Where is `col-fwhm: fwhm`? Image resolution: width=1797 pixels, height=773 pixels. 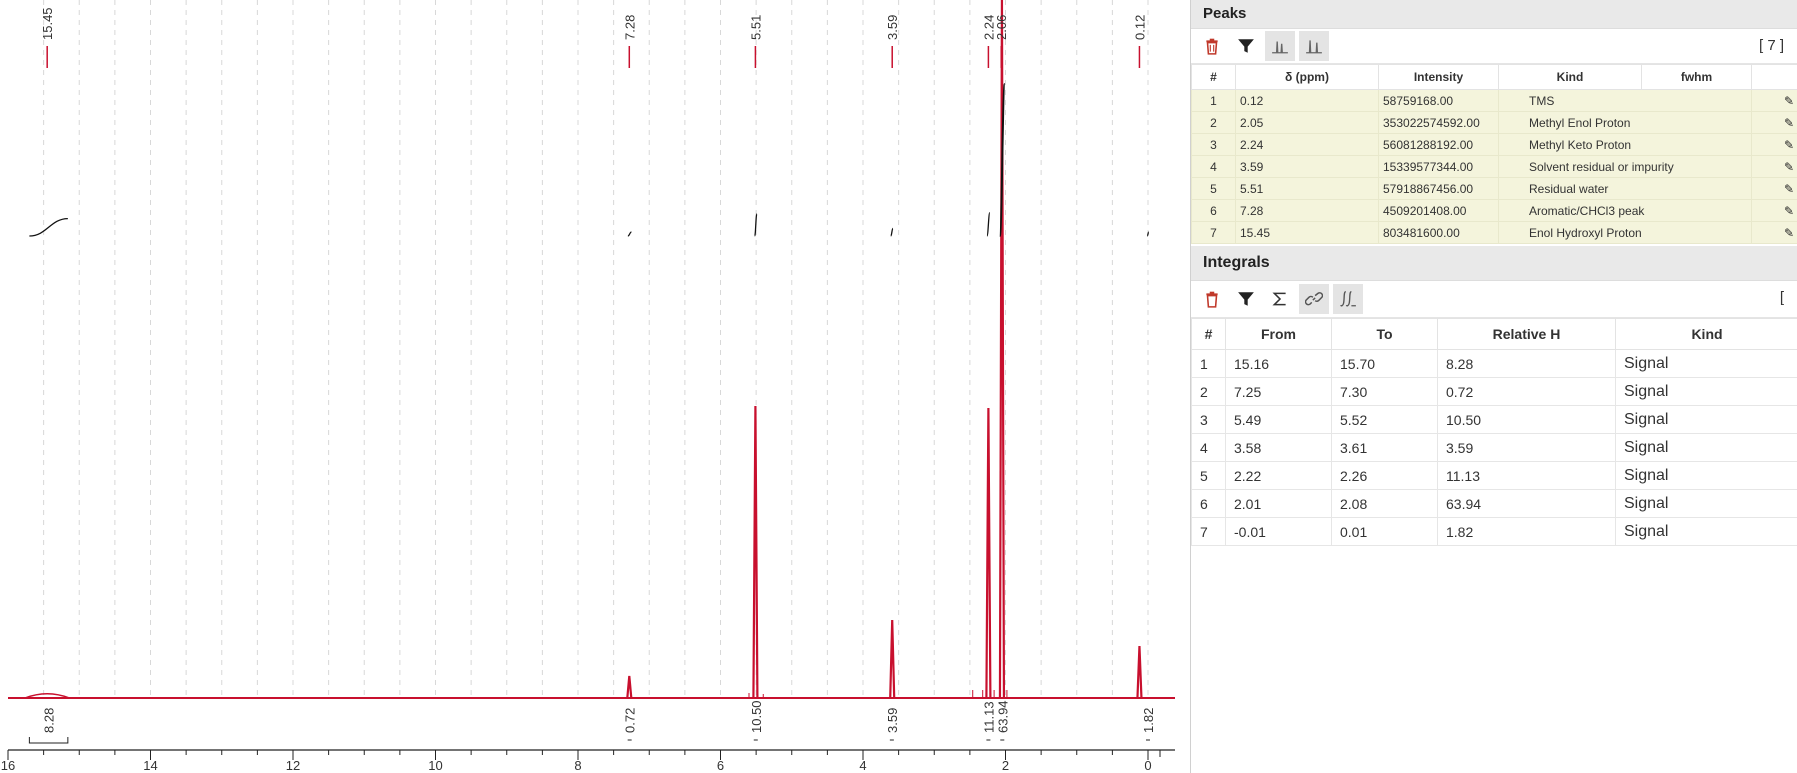 col-fwhm: fwhm is located at coordinates (1696, 77).